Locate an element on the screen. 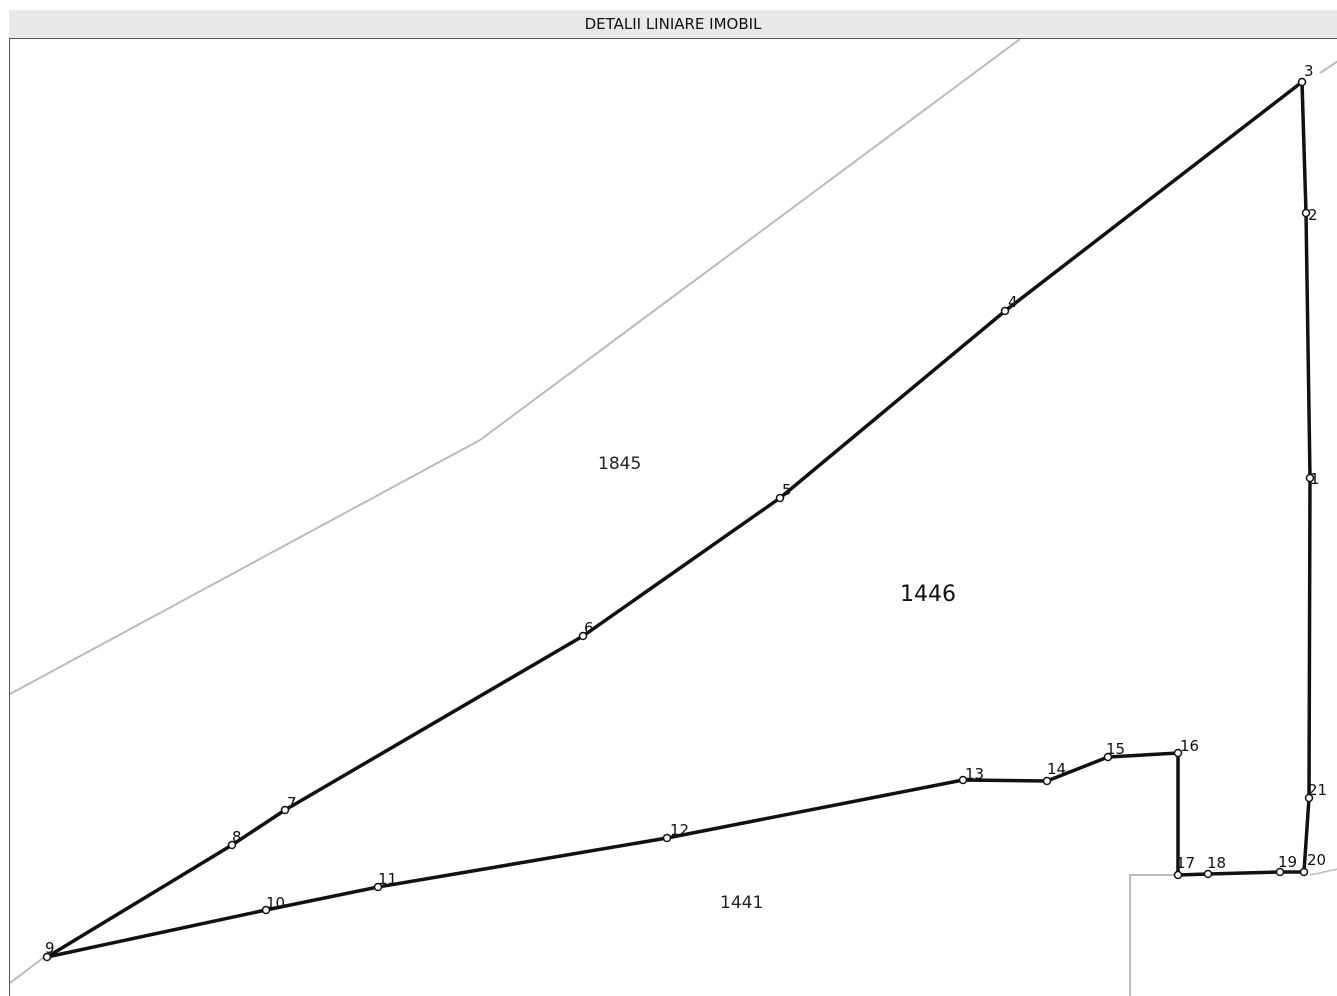 The image size is (1337, 996). neighbor-boundary-east-top is located at coordinates (1328, 67).